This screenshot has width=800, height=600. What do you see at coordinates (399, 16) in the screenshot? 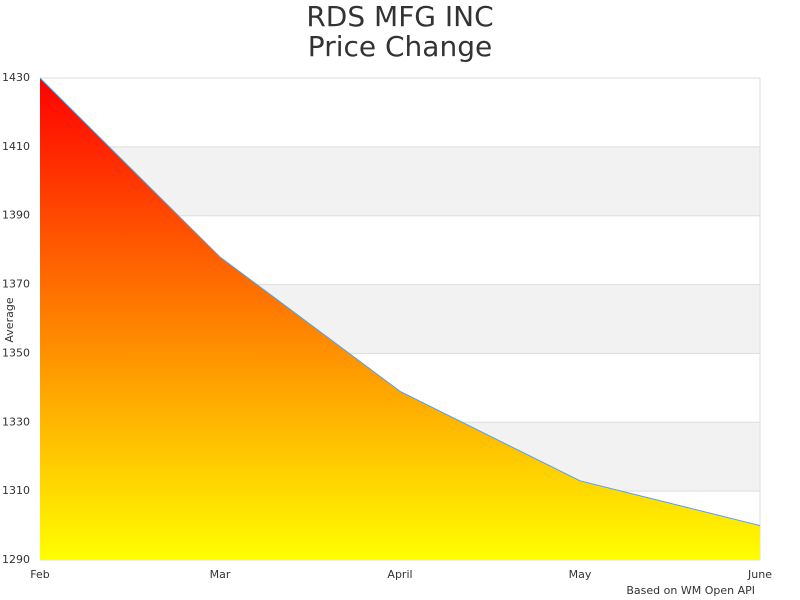
I see `chart-title: RDS MFG INC` at bounding box center [399, 16].